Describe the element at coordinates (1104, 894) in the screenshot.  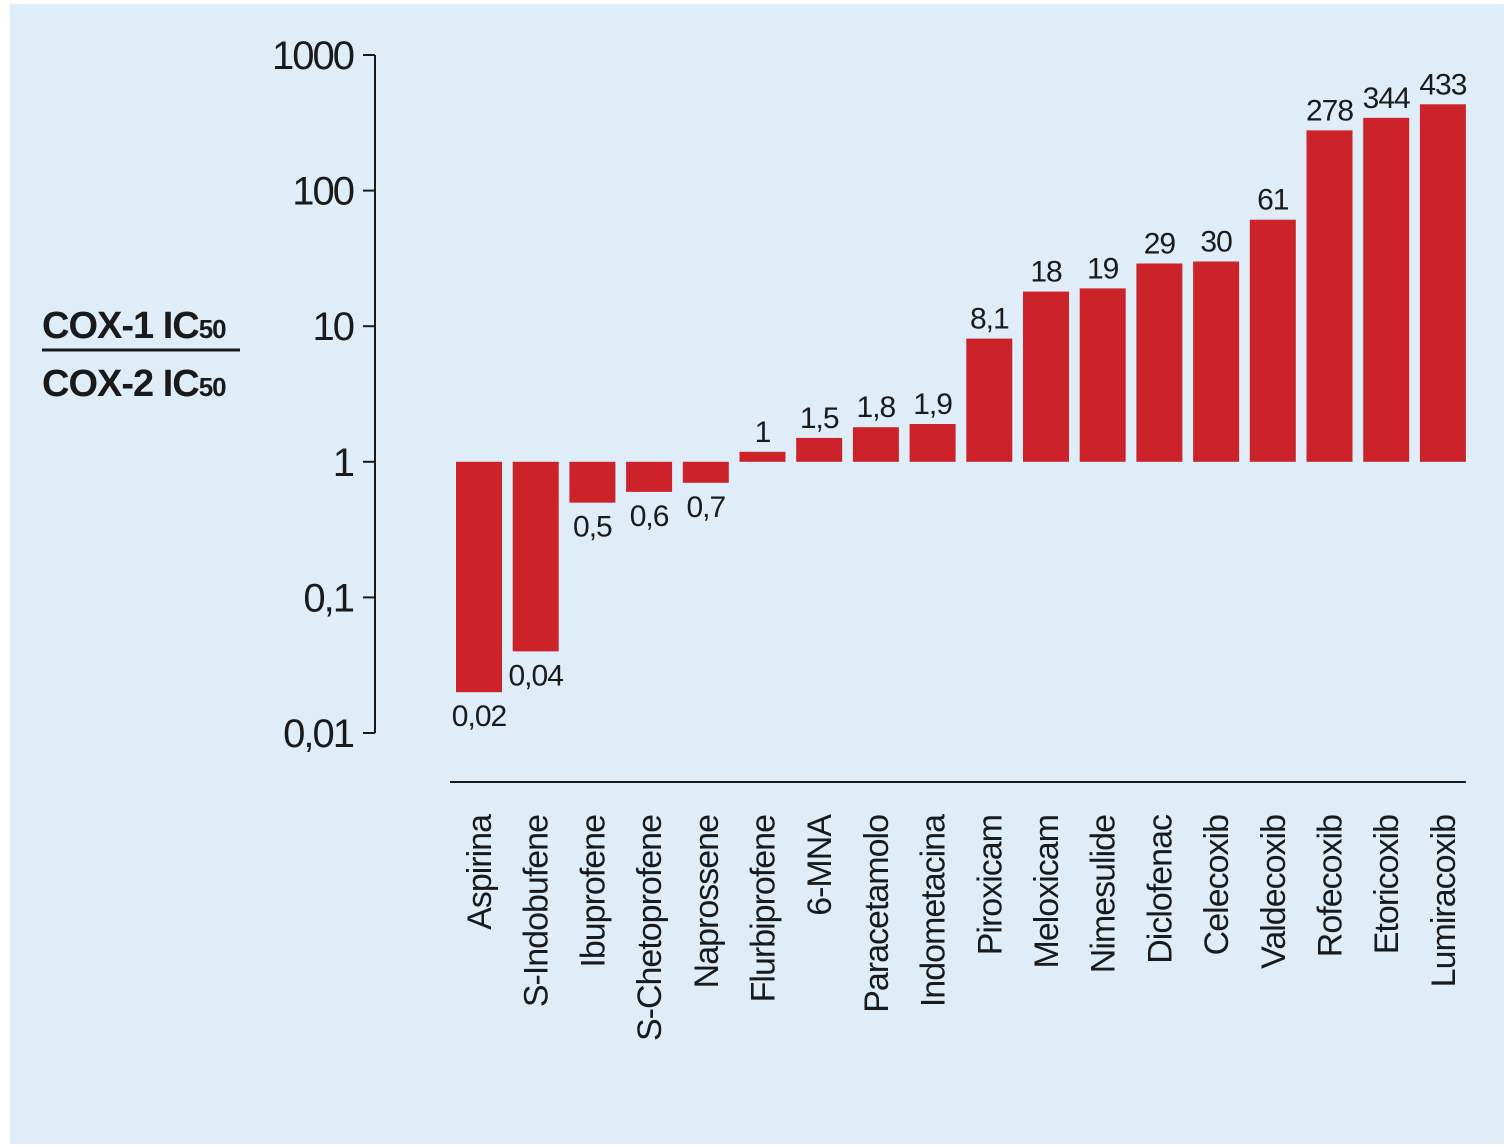
I see `category-label: Nimesulide` at that location.